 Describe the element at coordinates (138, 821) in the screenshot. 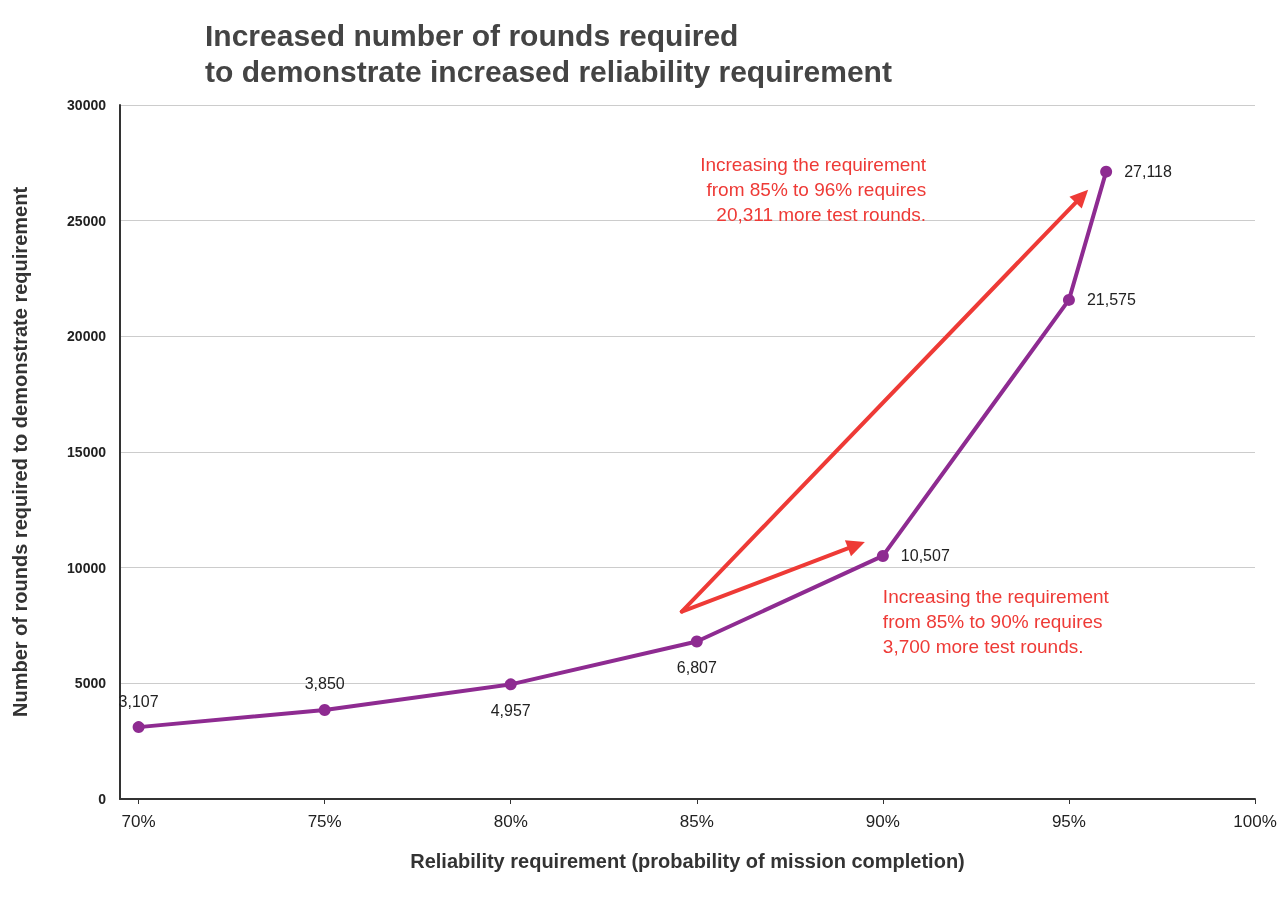

I see `x-tick-label: 70%` at that location.